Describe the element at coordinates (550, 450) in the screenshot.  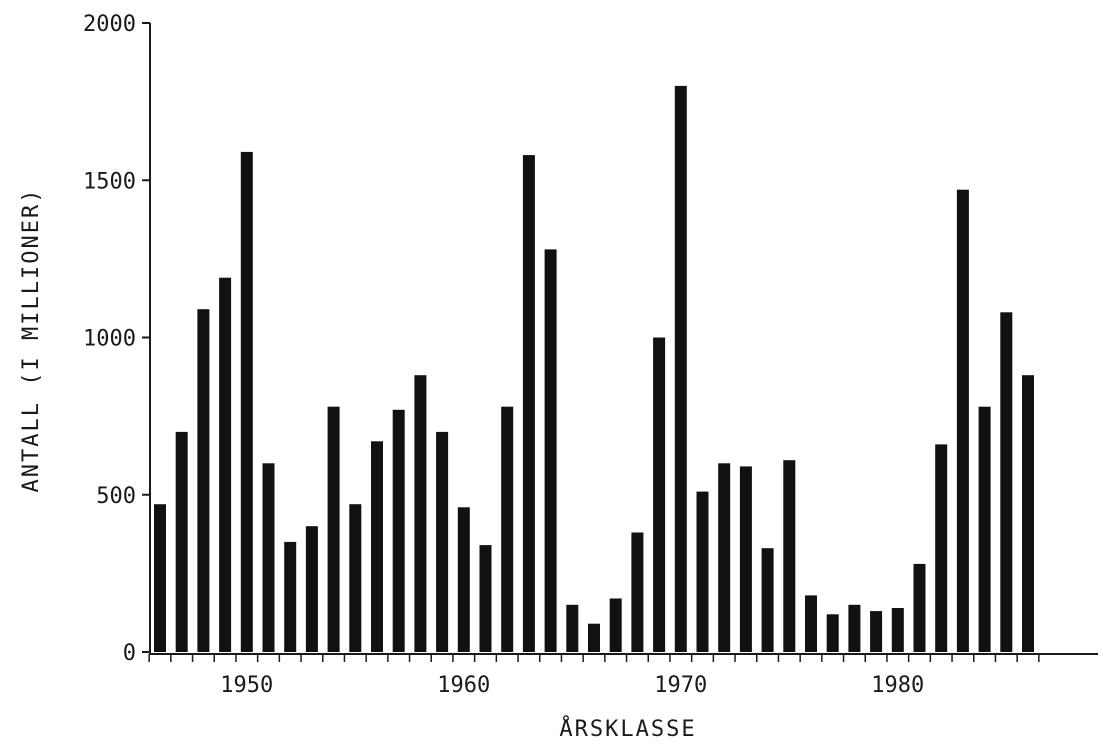
I see `bar-1964` at that location.